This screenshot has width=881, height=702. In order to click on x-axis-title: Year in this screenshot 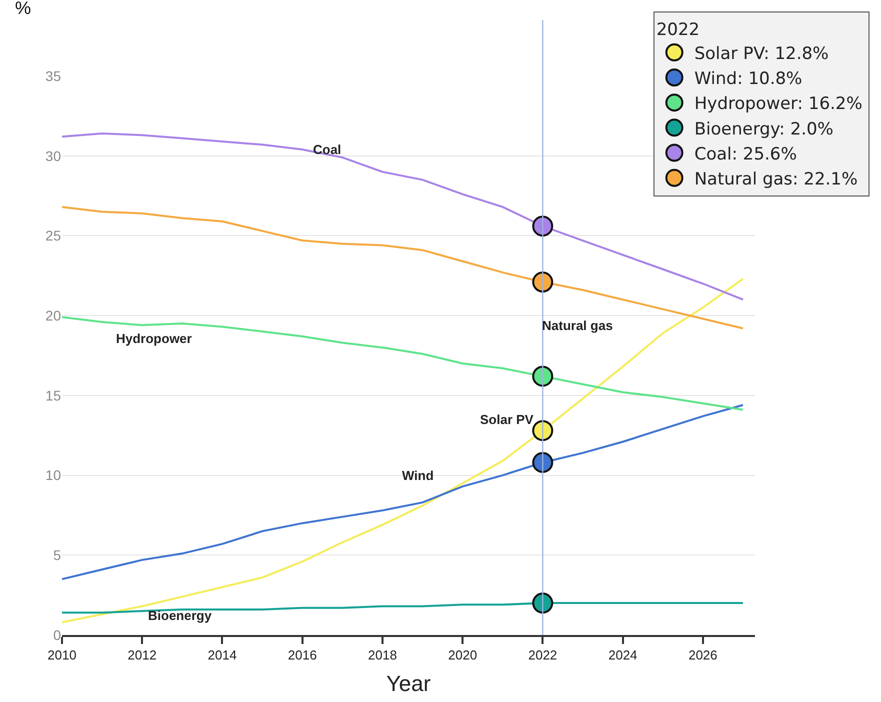, I will do `click(408, 683)`.